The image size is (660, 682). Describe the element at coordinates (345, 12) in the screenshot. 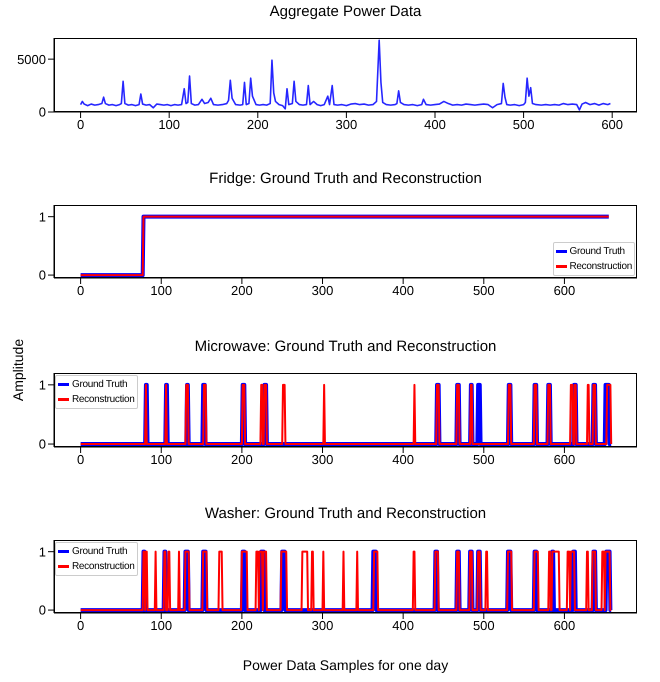

I see `chart-title: Aggregate Power Data` at that location.